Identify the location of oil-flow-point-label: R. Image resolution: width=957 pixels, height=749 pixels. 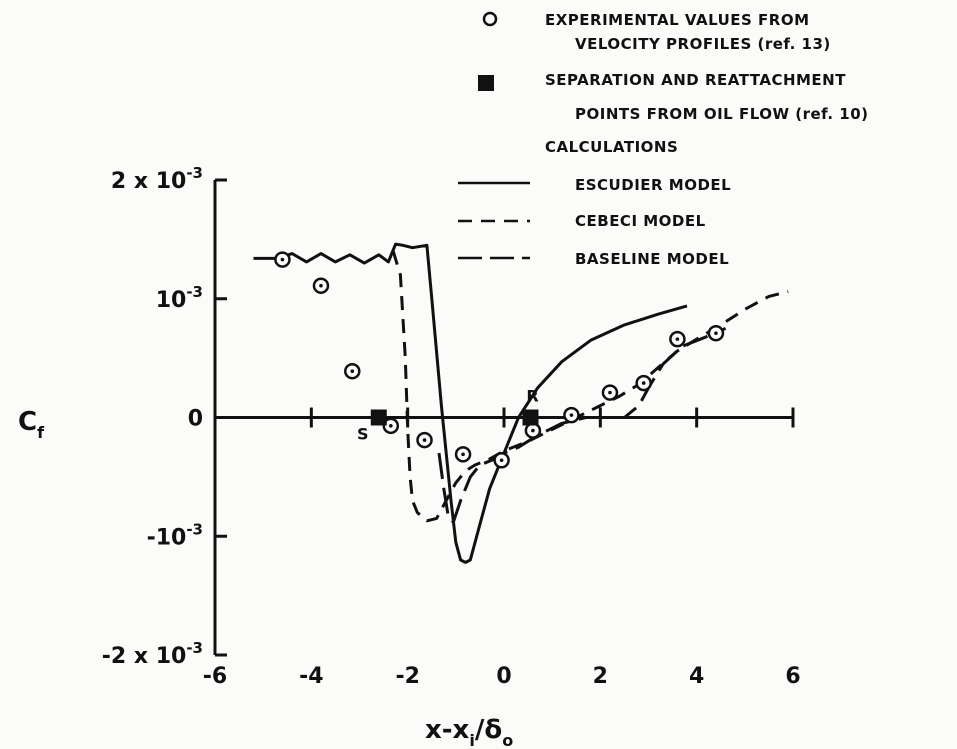
(532, 396).